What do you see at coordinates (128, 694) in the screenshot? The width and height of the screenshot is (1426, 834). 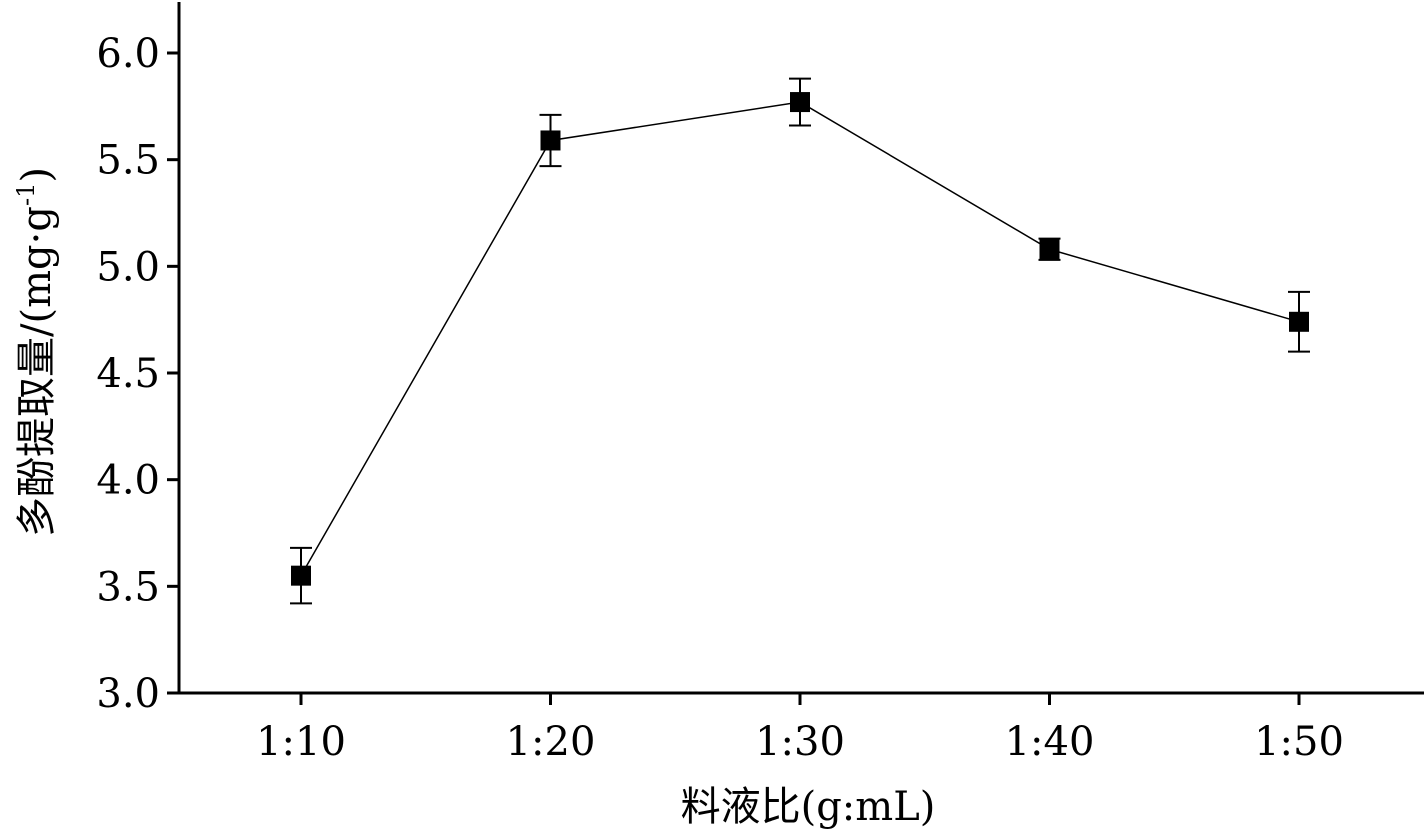 I see `y-tick-label: 3.0` at bounding box center [128, 694].